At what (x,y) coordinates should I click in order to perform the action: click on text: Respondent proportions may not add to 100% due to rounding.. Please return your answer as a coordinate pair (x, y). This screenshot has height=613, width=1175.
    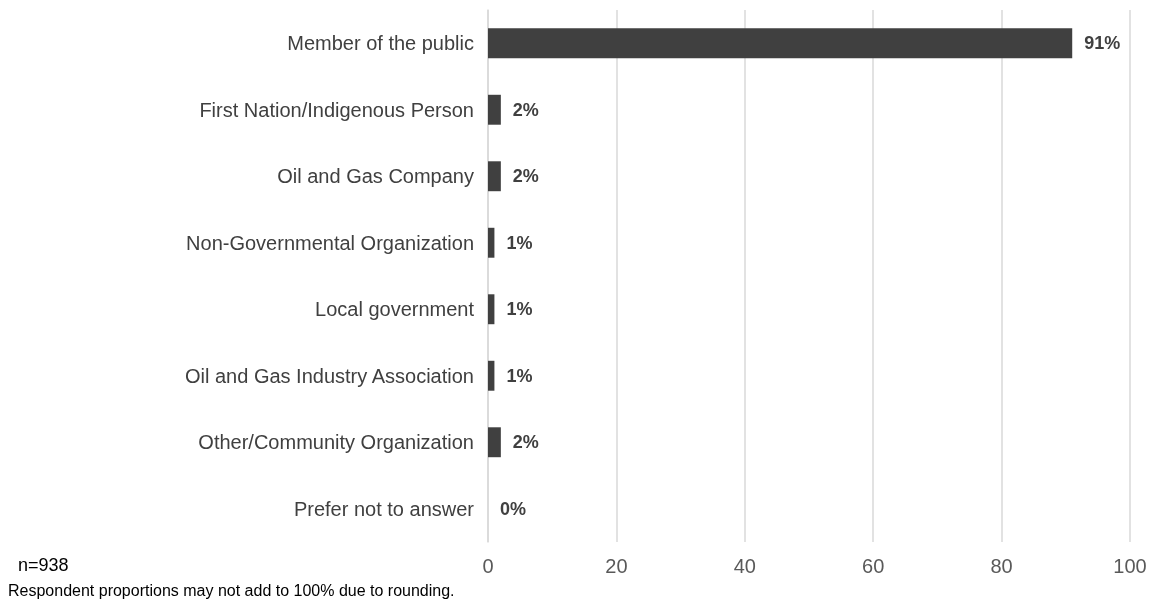
    Looking at the image, I should click on (231, 590).